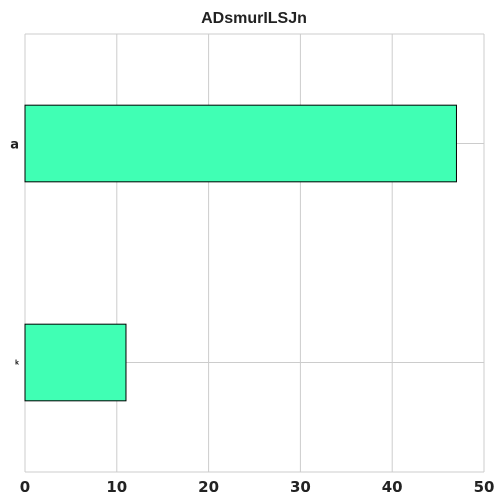 This screenshot has width=504, height=504. What do you see at coordinates (300, 487) in the screenshot?
I see `x-tick-label: 30` at bounding box center [300, 487].